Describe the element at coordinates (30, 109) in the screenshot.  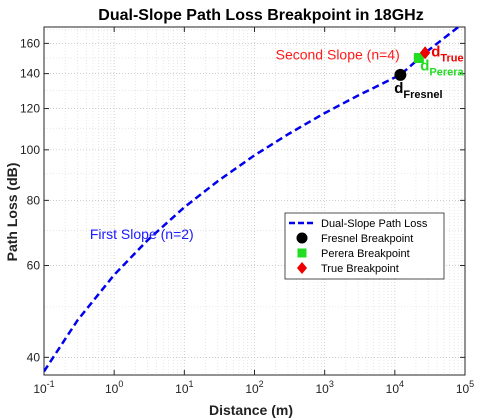
I see `y-tick-label: 120` at that location.